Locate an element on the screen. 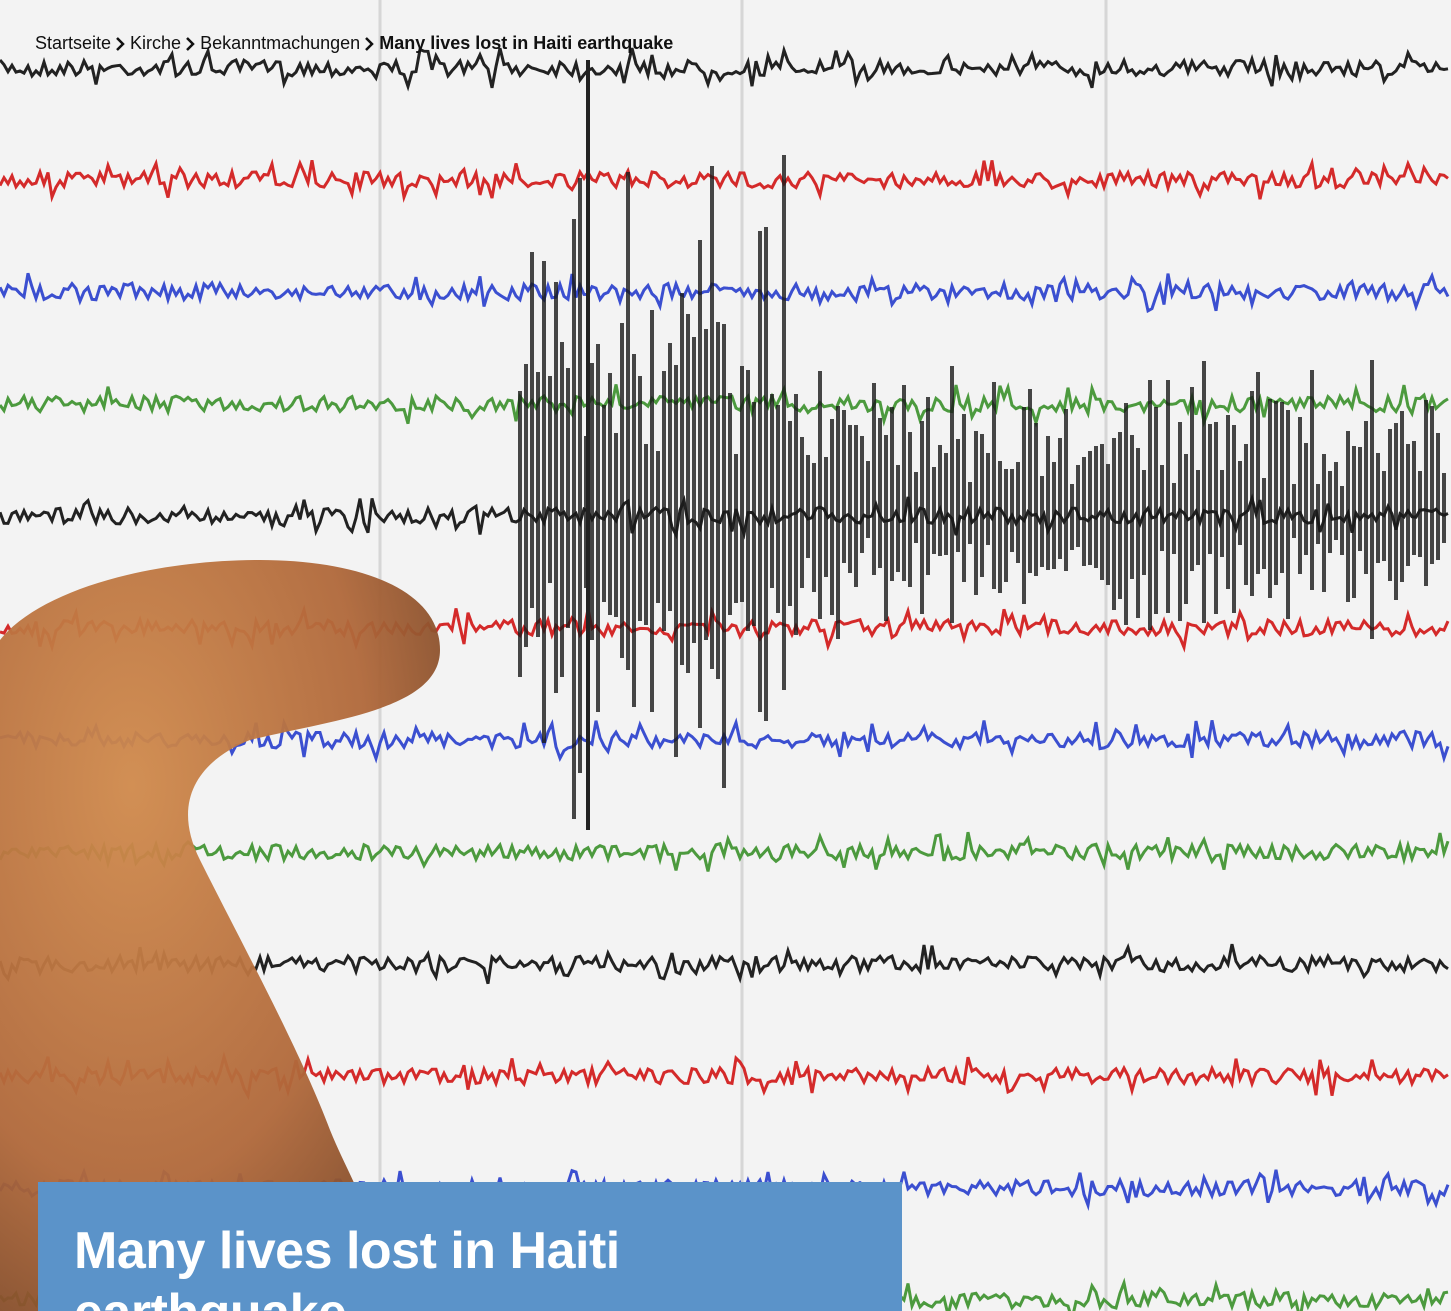 This screenshot has width=1451, height=1311. breadcrumb-link: Kirche is located at coordinates (156, 43).